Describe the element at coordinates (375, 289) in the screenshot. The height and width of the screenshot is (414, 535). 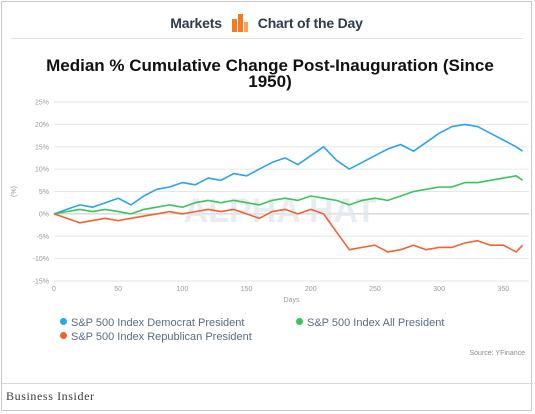
I see `x-tick-label: 250` at that location.